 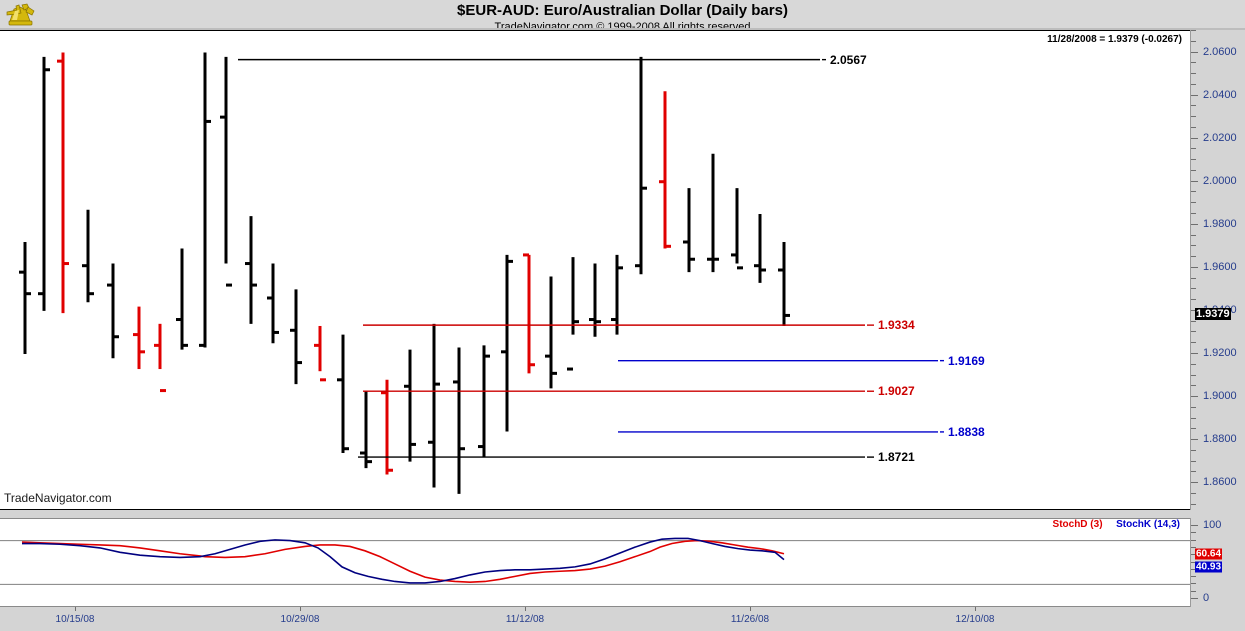 I want to click on stochastic-series-line, so click(x=403, y=560).